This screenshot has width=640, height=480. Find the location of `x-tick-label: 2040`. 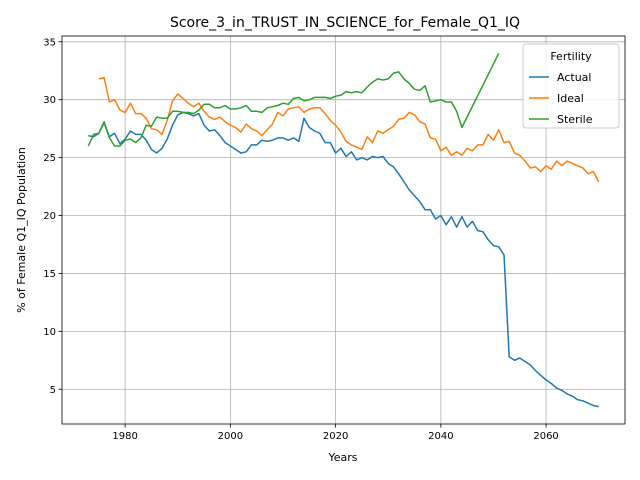

x-tick-label: 2040 is located at coordinates (440, 436).